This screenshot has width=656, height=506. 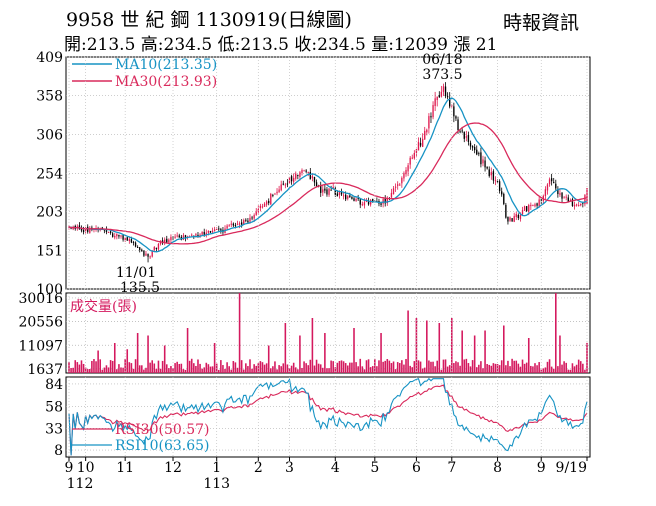 What do you see at coordinates (40, 323) in the screenshot?
I see `volume-tick-label: 20556` at bounding box center [40, 323].